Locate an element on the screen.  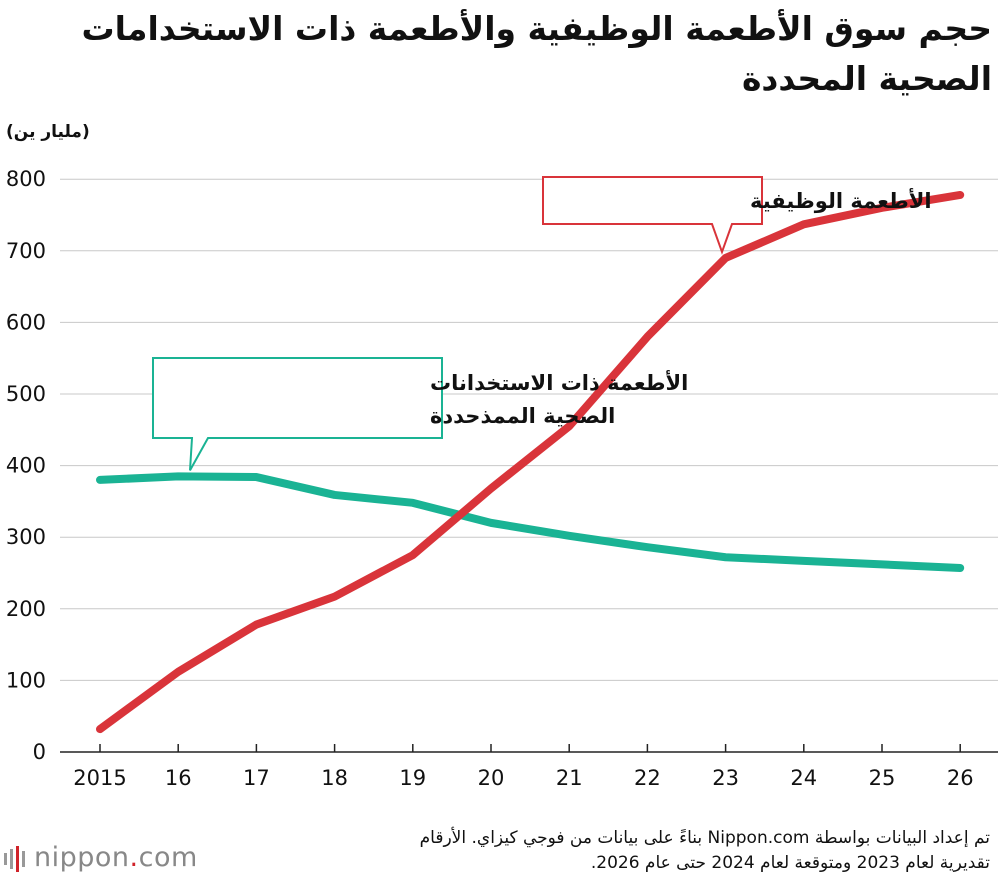
callout-health-foods: الأطعمة ذات الاستخدانات الصحية الممذحددة is located at coordinates (420, 414).